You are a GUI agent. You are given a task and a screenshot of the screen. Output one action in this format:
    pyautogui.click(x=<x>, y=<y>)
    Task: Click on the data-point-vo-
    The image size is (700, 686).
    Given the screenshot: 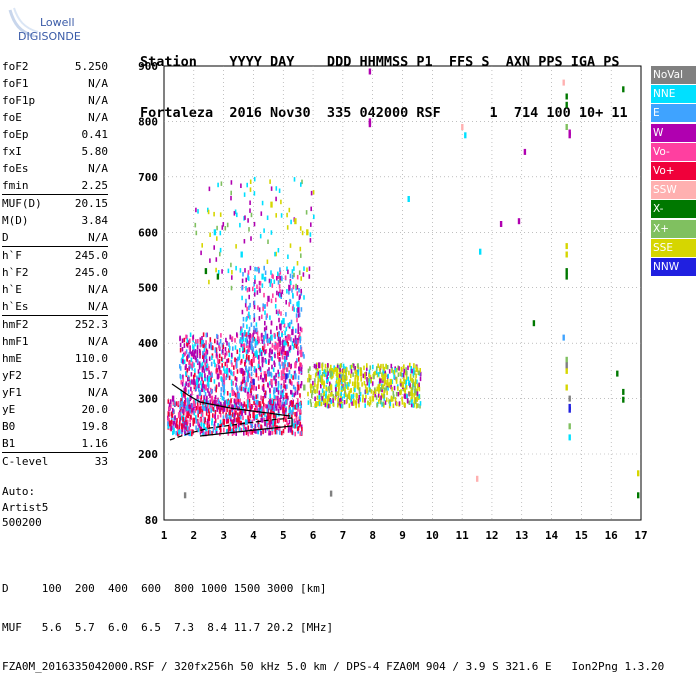 What is the action you would take?
    pyautogui.click(x=212, y=398)
    